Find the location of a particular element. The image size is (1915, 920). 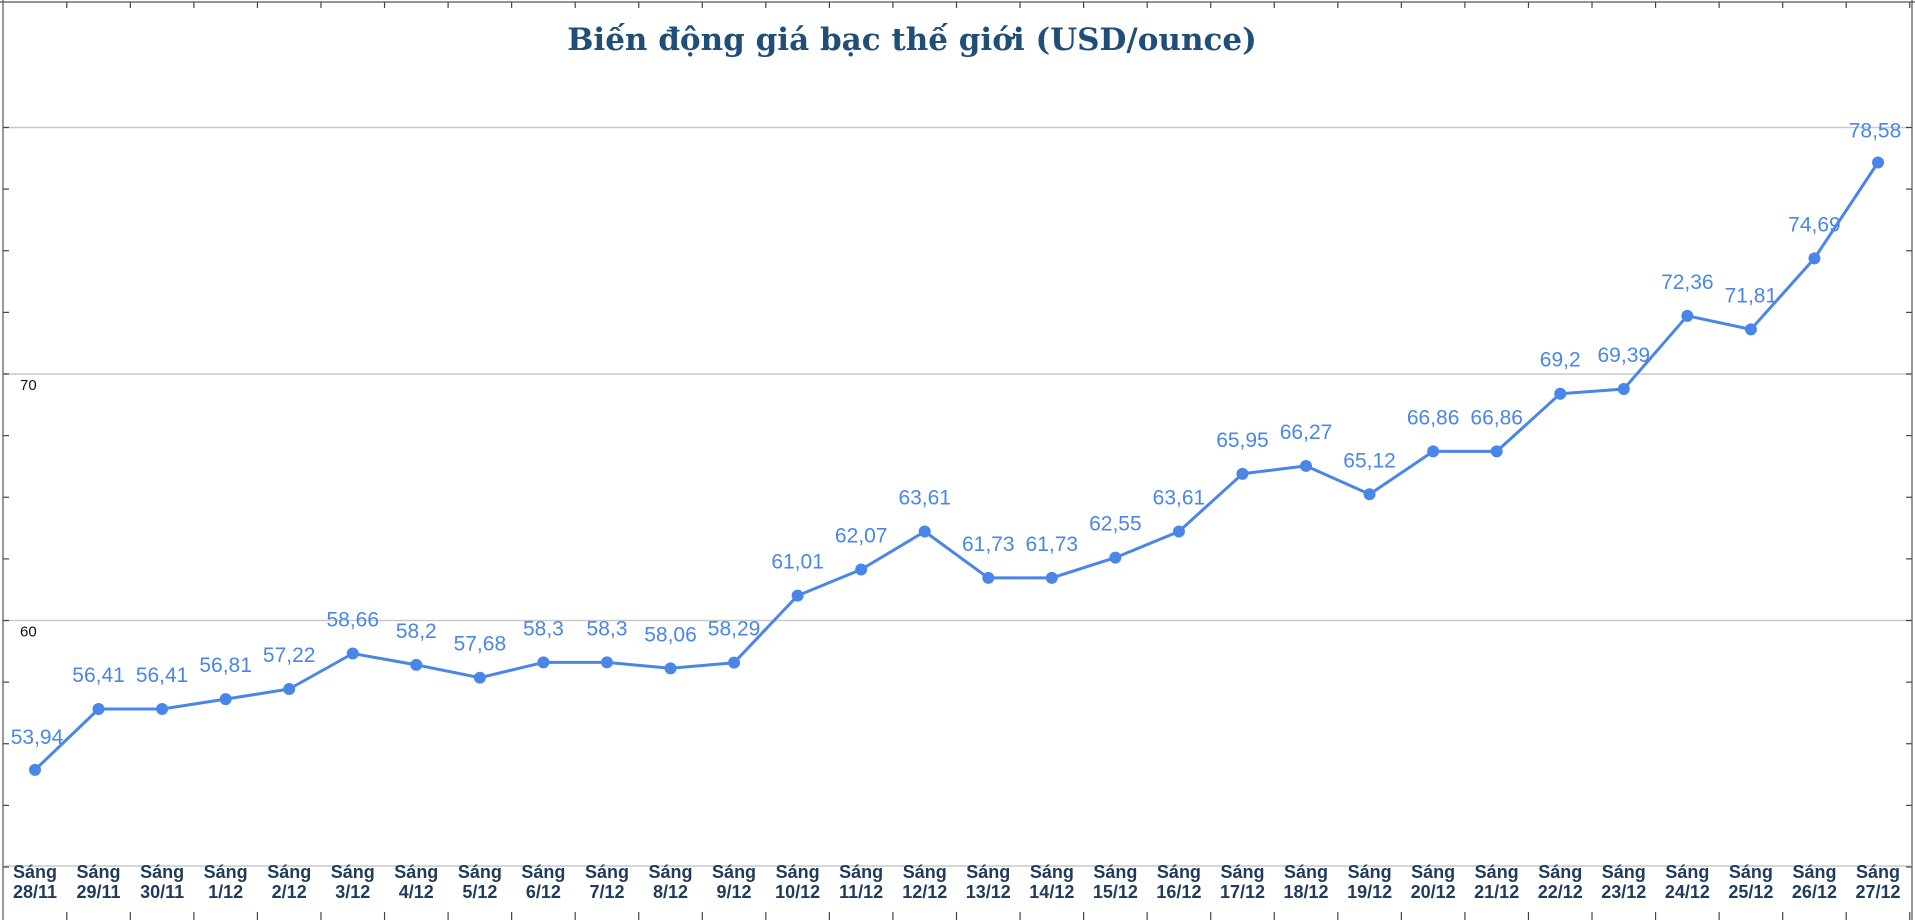

x-category-label: Sáng 24/12 is located at coordinates (1687, 882).